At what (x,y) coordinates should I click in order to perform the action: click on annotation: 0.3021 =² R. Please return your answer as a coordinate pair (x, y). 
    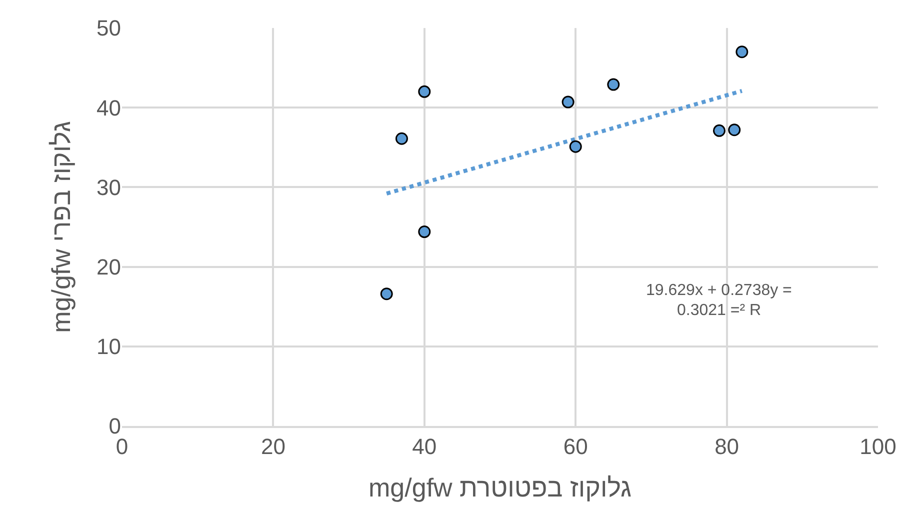
    Looking at the image, I should click on (719, 310).